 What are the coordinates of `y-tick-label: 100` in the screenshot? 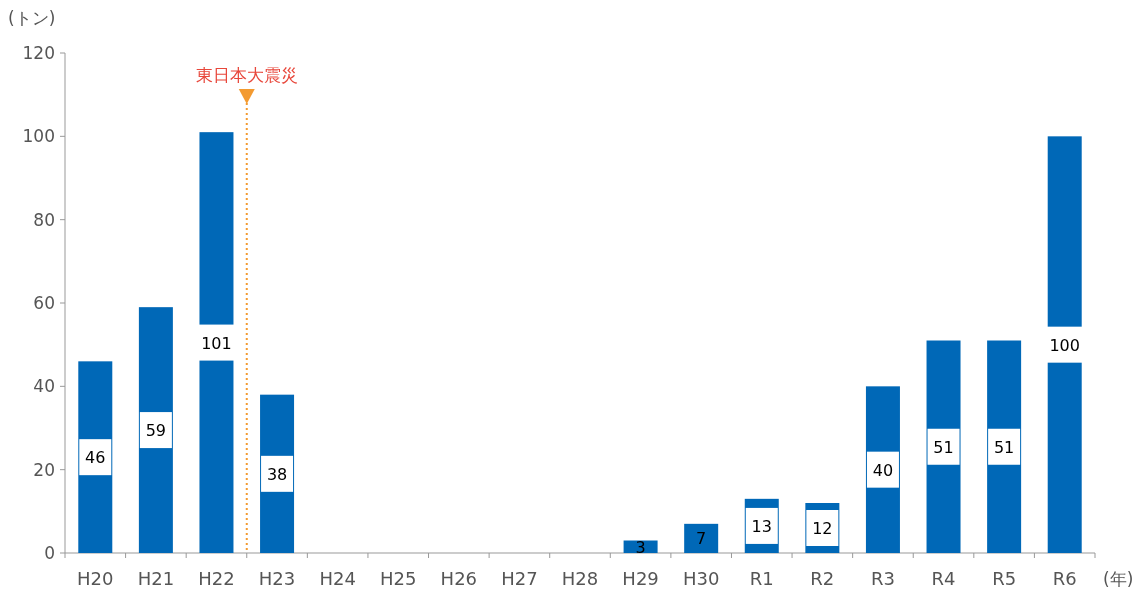 It's located at (38, 136).